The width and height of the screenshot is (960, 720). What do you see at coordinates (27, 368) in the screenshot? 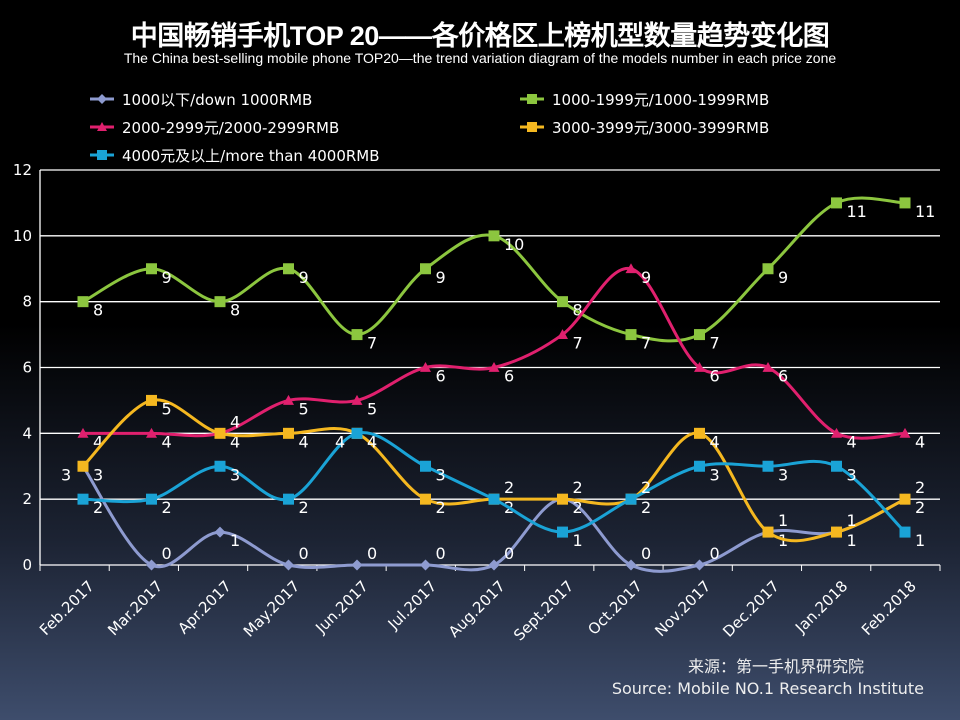
I see `y-tick-label: 6` at bounding box center [27, 368].